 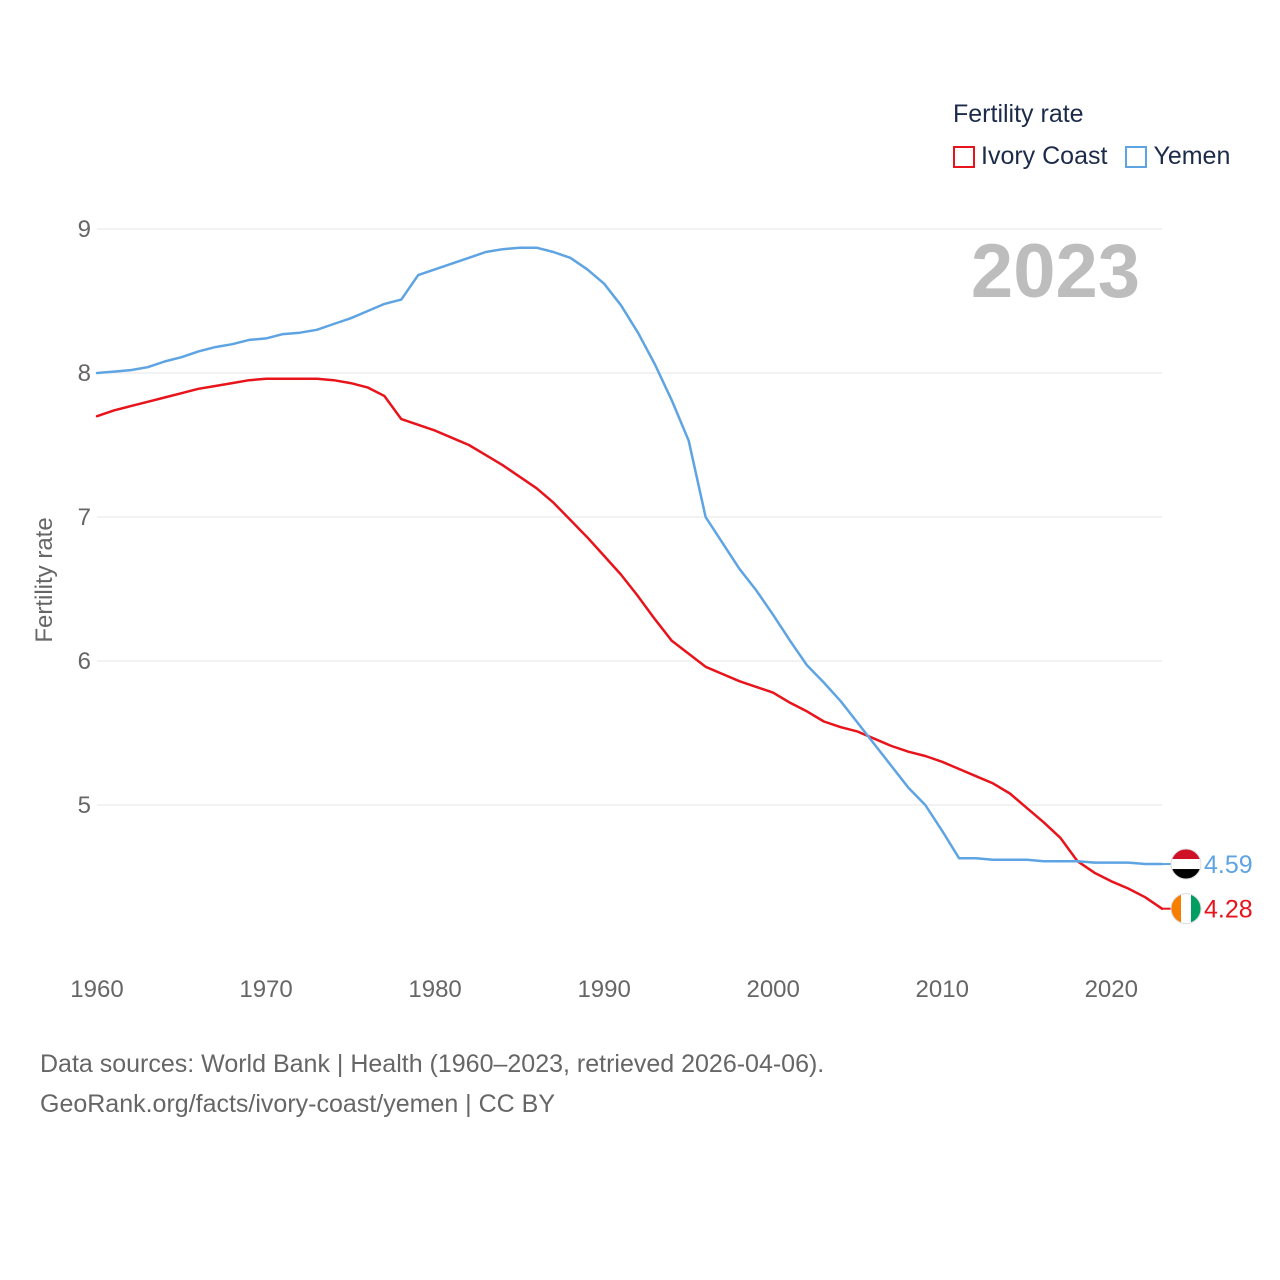 What do you see at coordinates (1055, 271) in the screenshot?
I see `year-label: 2023` at bounding box center [1055, 271].